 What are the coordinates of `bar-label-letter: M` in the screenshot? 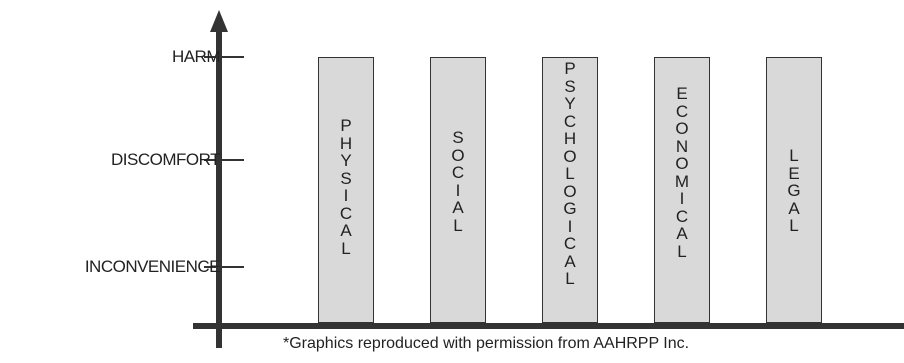 It's located at (682, 181).